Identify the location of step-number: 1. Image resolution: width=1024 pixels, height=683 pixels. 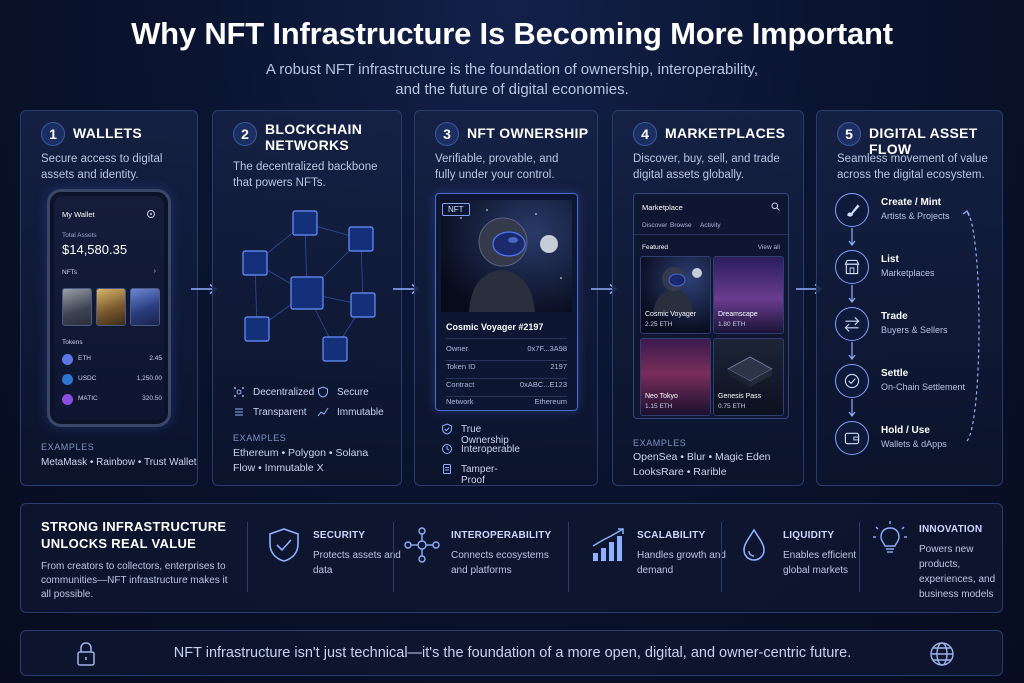
(53, 134).